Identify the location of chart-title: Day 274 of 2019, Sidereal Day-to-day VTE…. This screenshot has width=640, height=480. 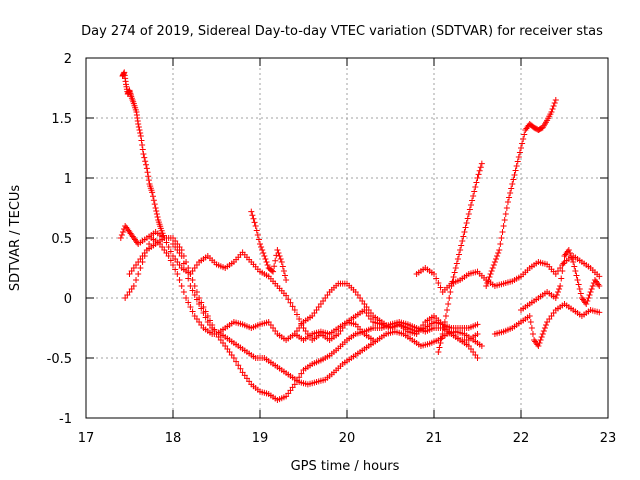
(342, 31).